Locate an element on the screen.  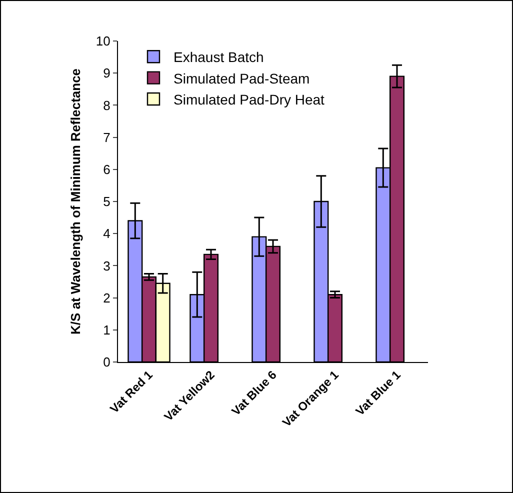
y-tick-label: 10 is located at coordinates (103, 41).